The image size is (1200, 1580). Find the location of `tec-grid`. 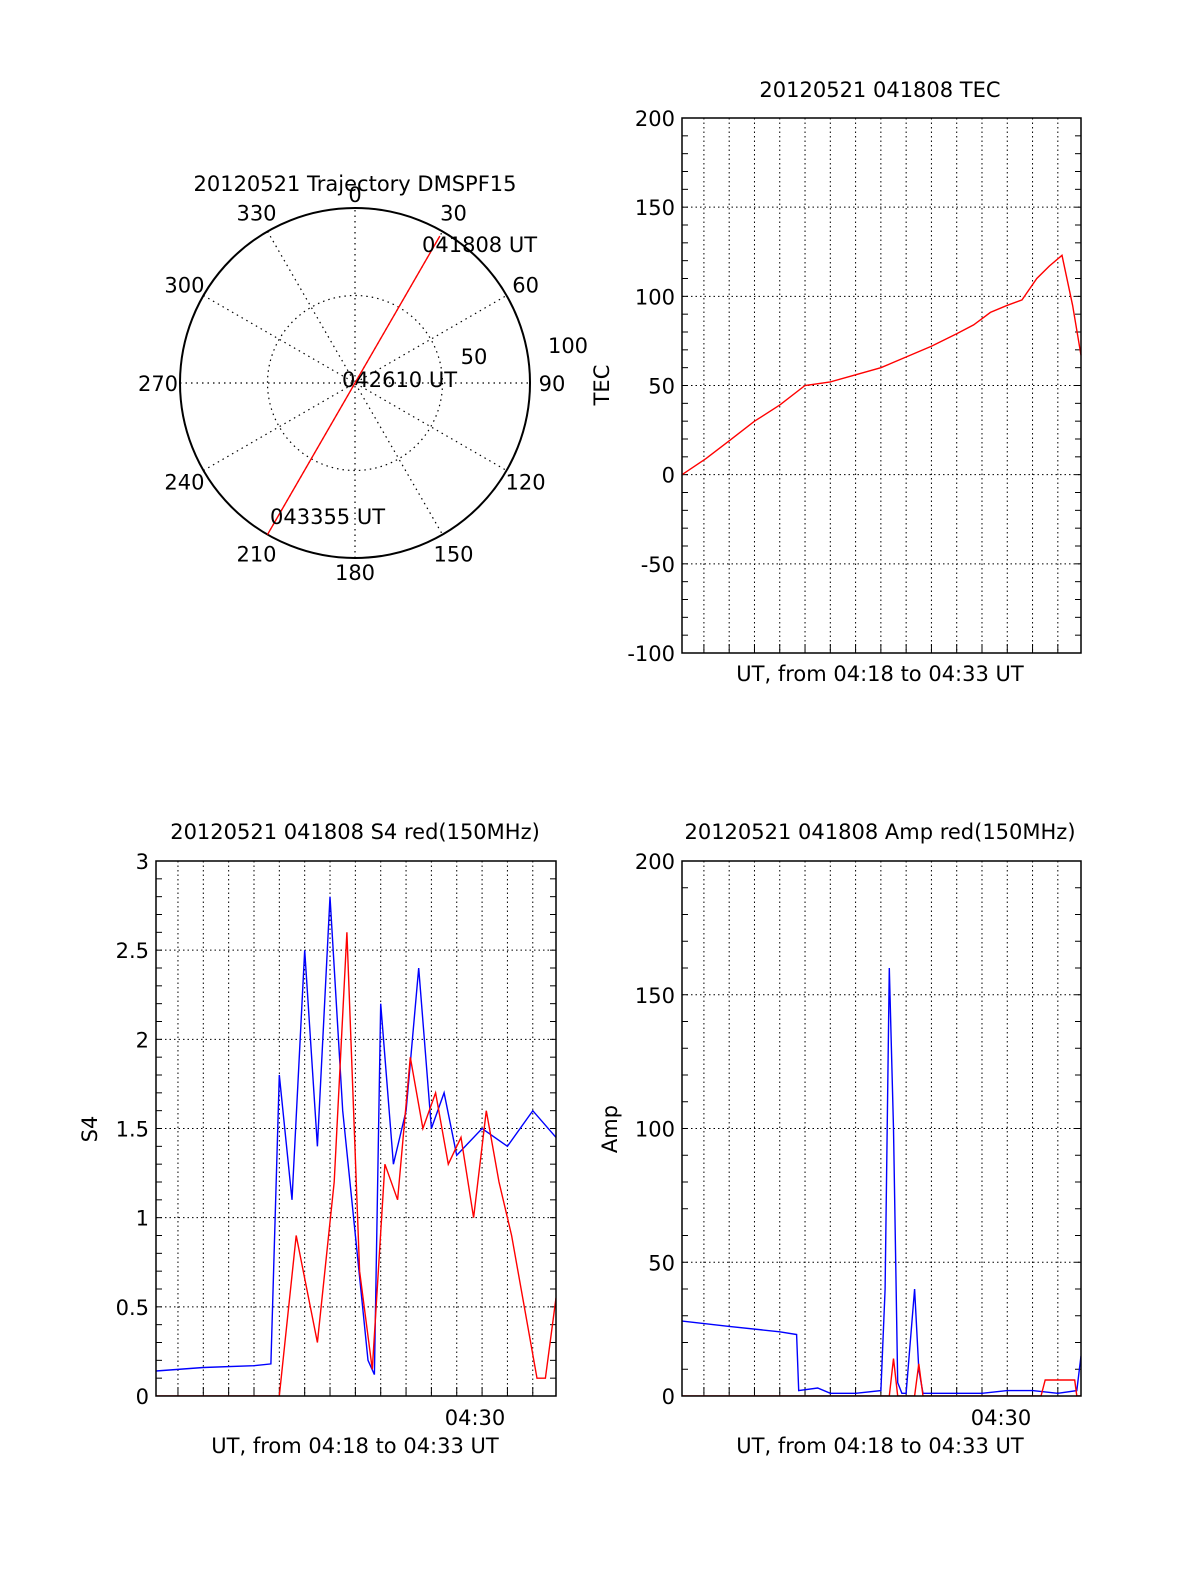

tec-grid is located at coordinates (881, 385).